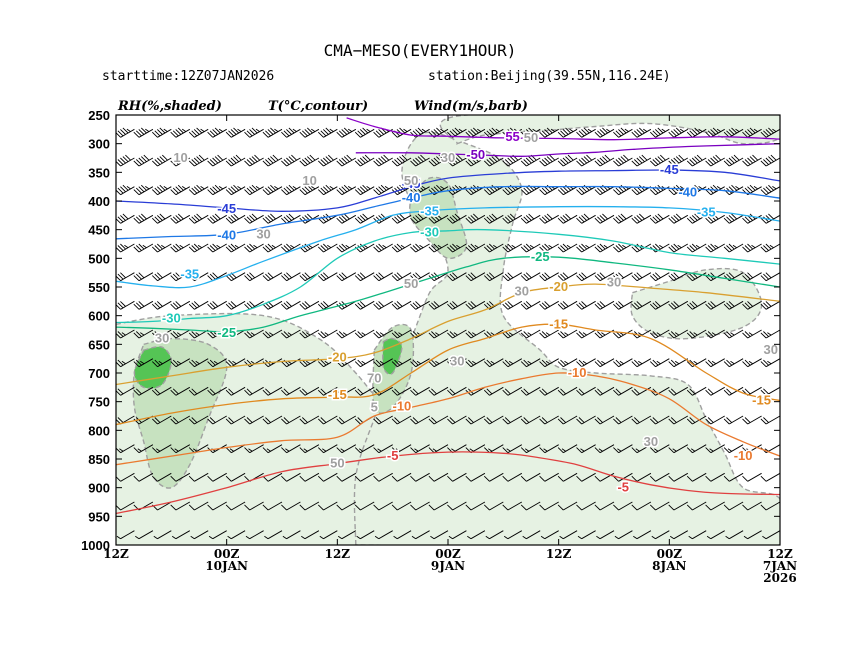 The image size is (859, 664). What do you see at coordinates (531, 137) in the screenshot?
I see `rh-contour-label: 50` at bounding box center [531, 137].